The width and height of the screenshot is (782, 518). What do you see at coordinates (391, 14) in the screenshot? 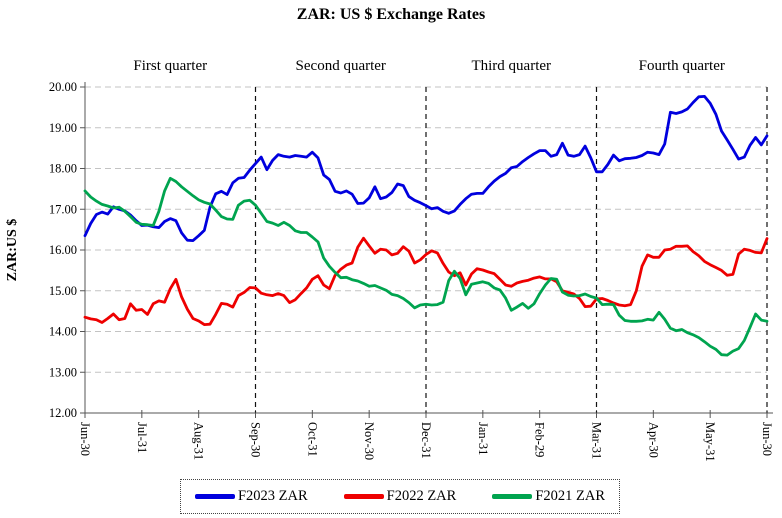
I see `chart-title: ZAR: US $ Exchange Rates` at bounding box center [391, 14].